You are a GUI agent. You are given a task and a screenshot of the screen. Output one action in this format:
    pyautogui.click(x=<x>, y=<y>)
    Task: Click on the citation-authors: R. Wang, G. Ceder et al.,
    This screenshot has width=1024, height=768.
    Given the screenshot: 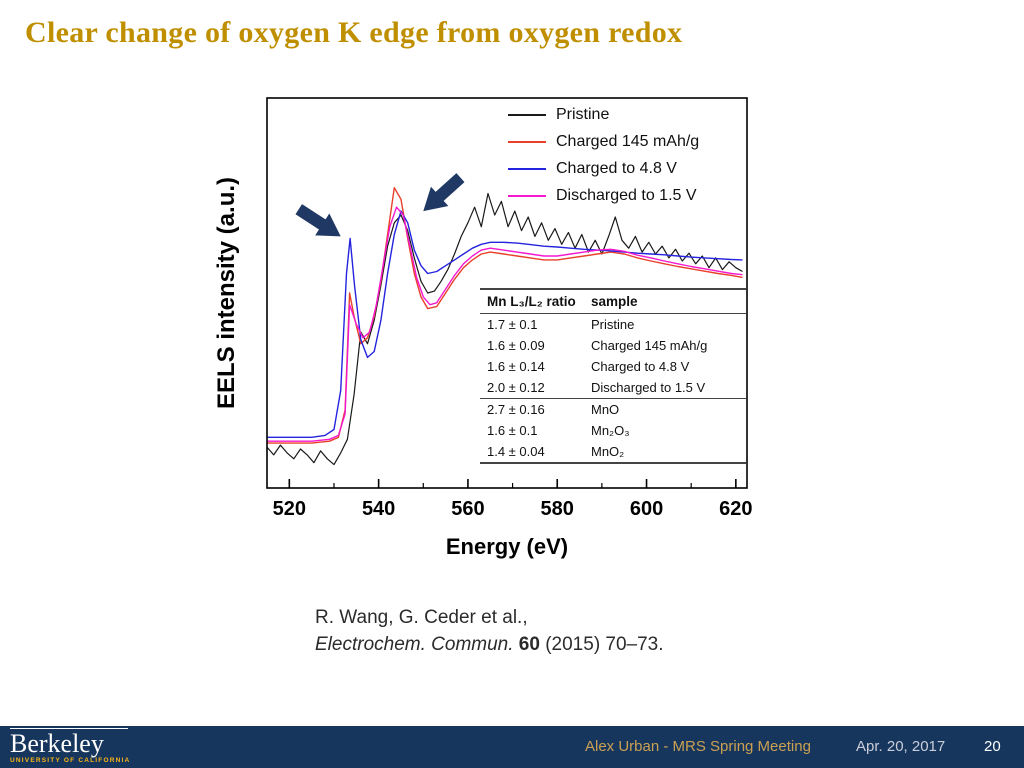 What is the action you would take?
    pyautogui.click(x=421, y=617)
    